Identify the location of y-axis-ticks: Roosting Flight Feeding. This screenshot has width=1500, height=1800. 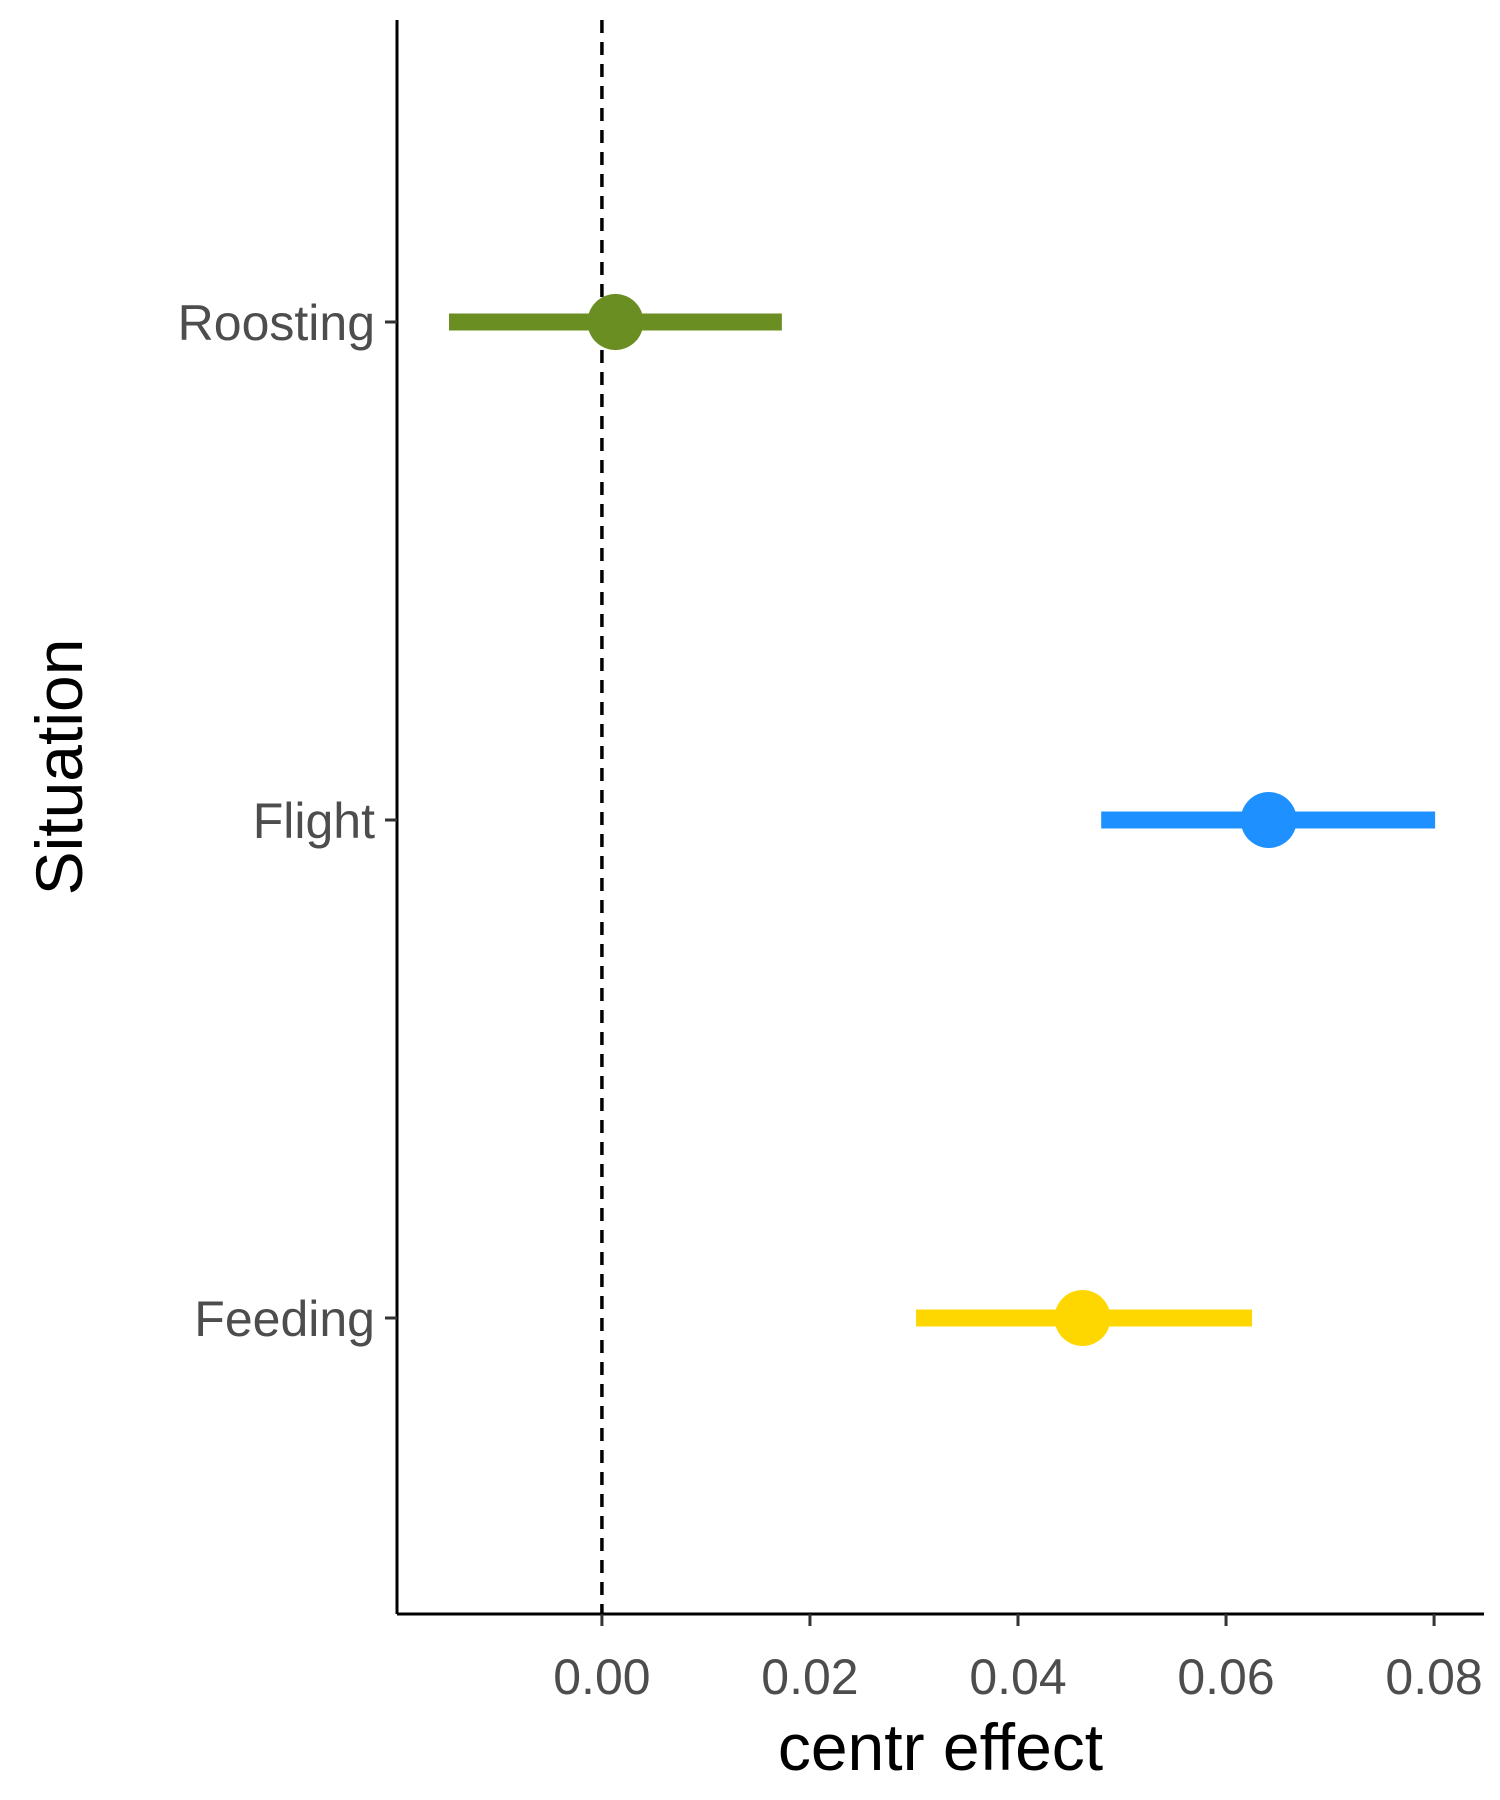
(287, 821).